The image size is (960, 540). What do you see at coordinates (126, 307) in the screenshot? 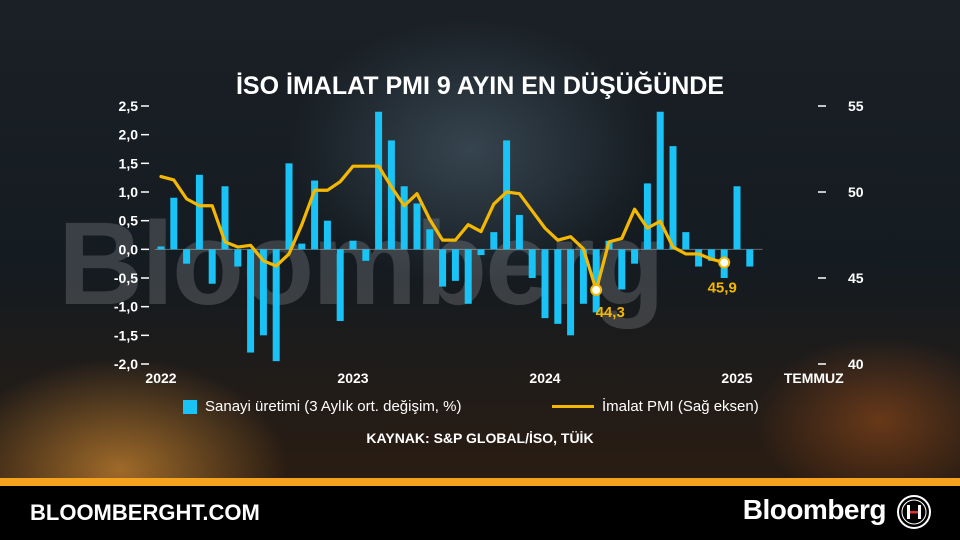
I see `left-axis-tick-label: -1,0` at bounding box center [126, 307].